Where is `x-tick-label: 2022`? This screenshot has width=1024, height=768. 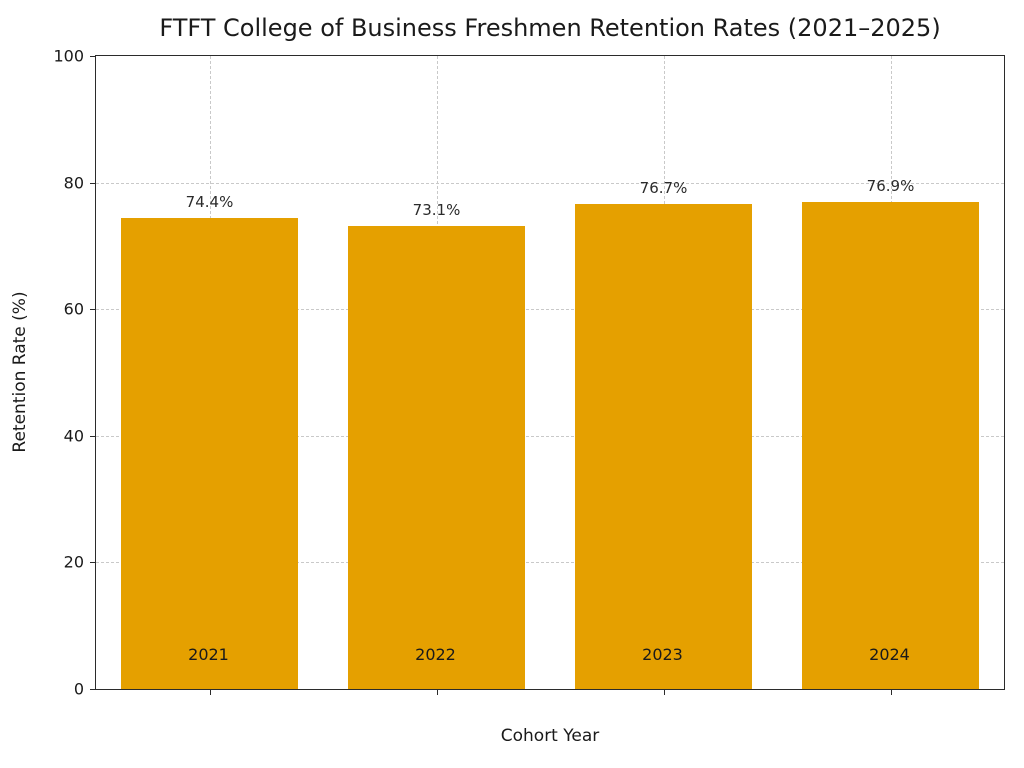
x-tick-label: 2022 is located at coordinates (435, 654).